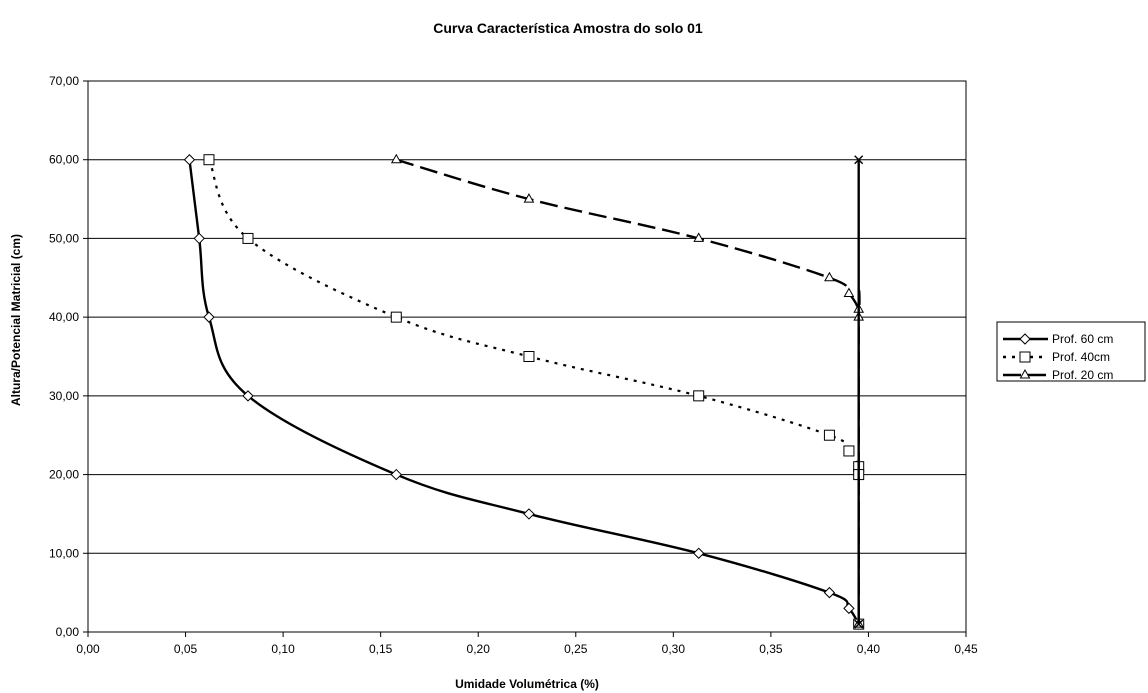  What do you see at coordinates (381, 649) in the screenshot?
I see `x-tick-label: 0,15` at bounding box center [381, 649].